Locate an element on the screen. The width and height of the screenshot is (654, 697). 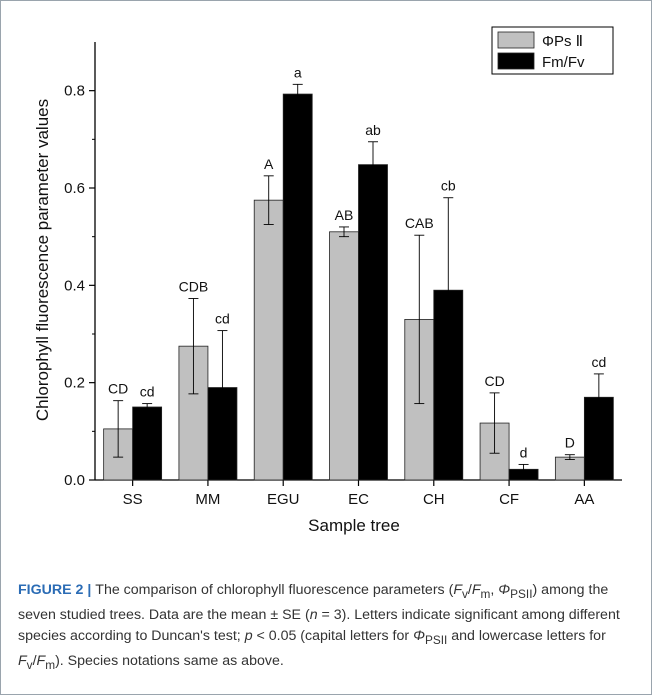
significance-letter: AB is located at coordinates (344, 215).